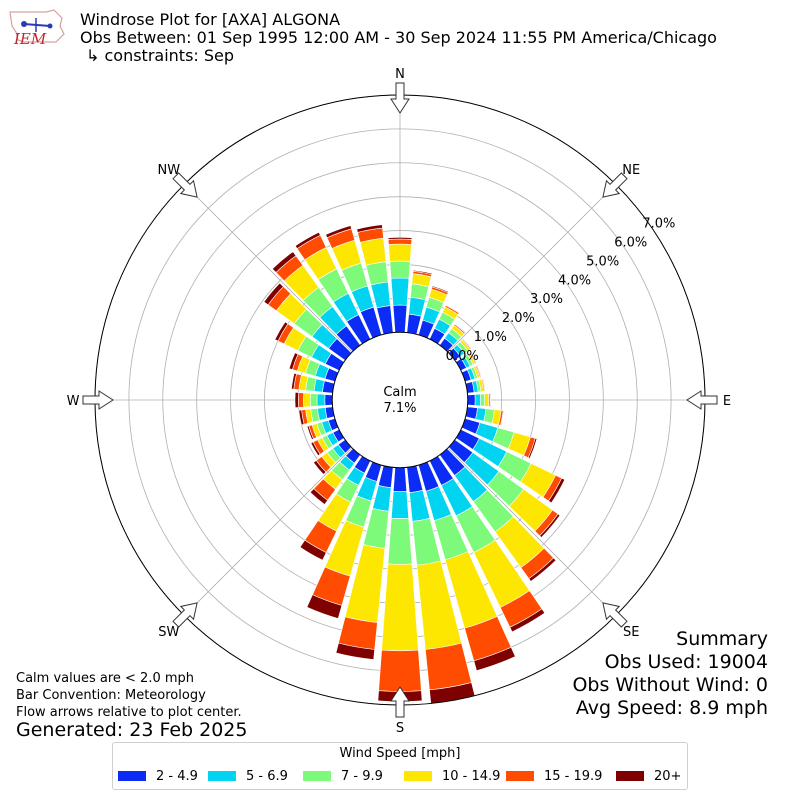 The height and width of the screenshot is (800, 800). What do you see at coordinates (722, 639) in the screenshot?
I see `summary-heading: Summary` at bounding box center [722, 639].